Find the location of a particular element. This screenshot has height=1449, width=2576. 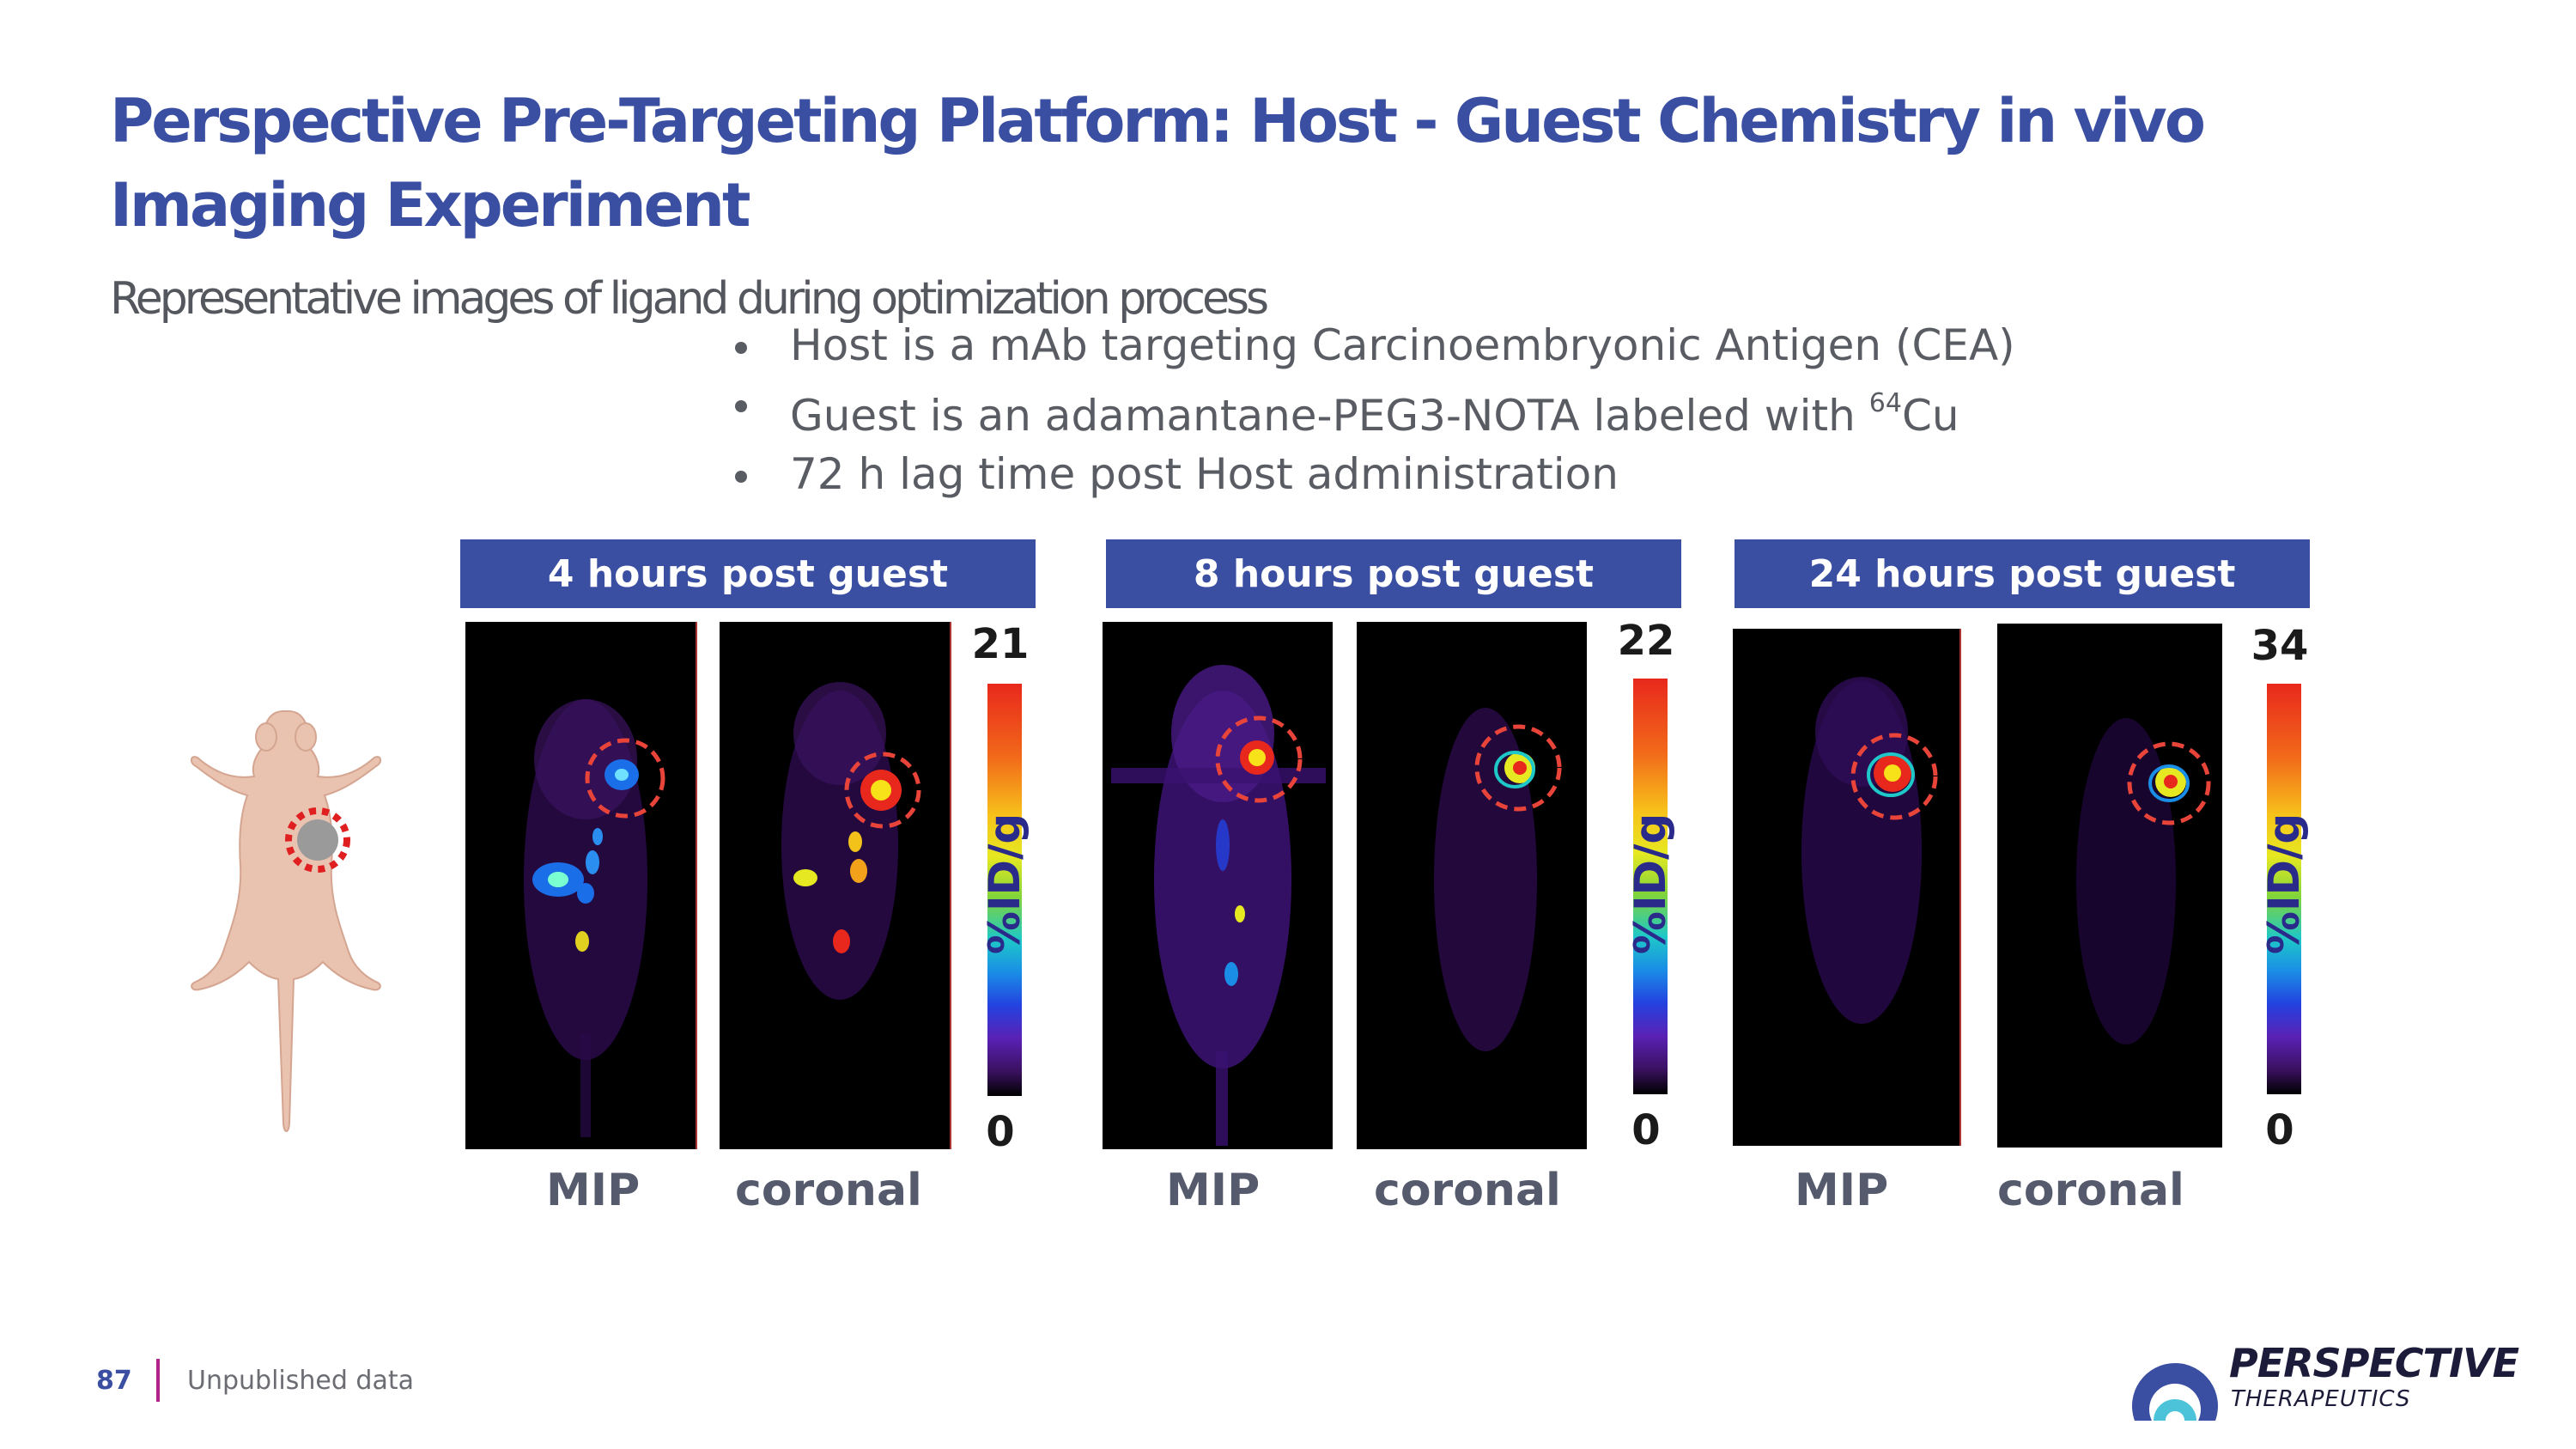

bullet-item: 72 h lag time post Host administration is located at coordinates (1371, 474).